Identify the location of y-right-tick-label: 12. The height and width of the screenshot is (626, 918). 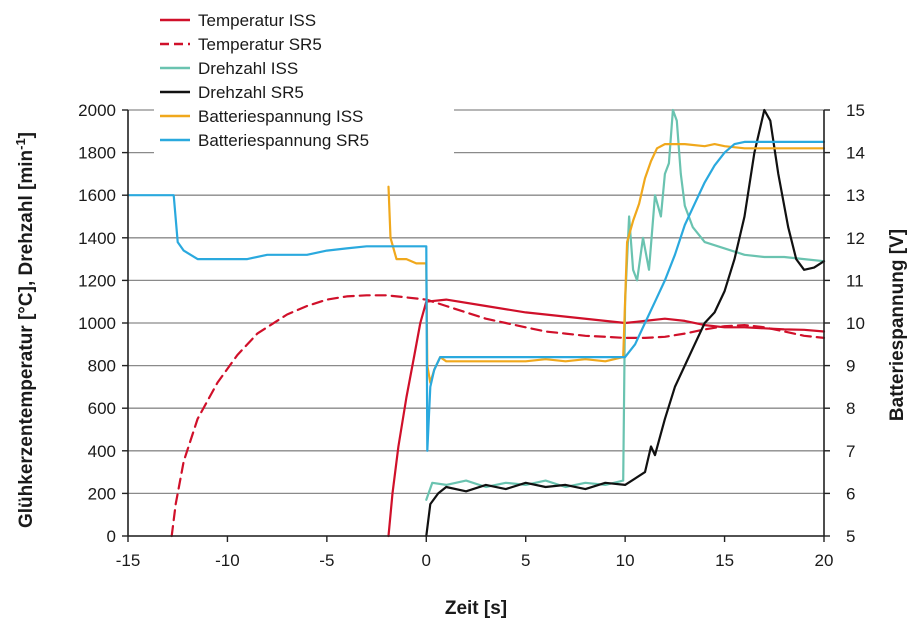
(855, 238).